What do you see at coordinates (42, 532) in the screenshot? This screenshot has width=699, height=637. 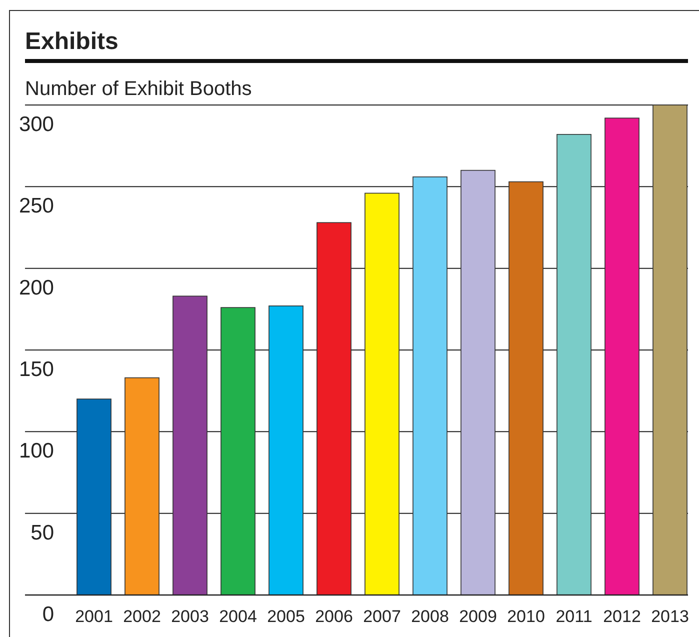 I see `y-tick-label: 50` at bounding box center [42, 532].